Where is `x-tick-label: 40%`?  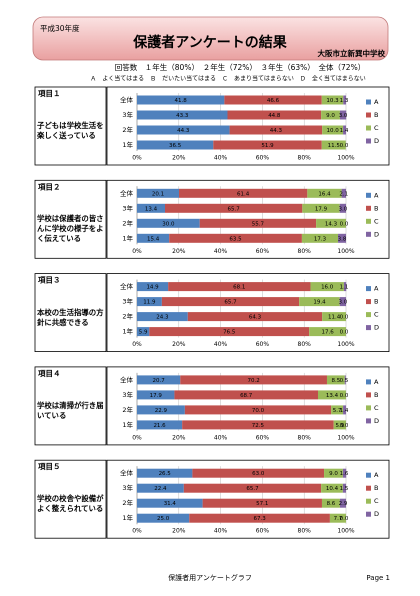 x-tick-label: 40% is located at coordinates (221, 344).